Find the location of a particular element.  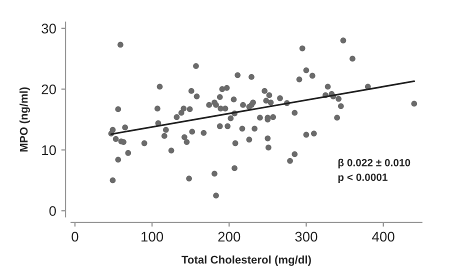

y-tick-label: 0 is located at coordinates (52, 211).